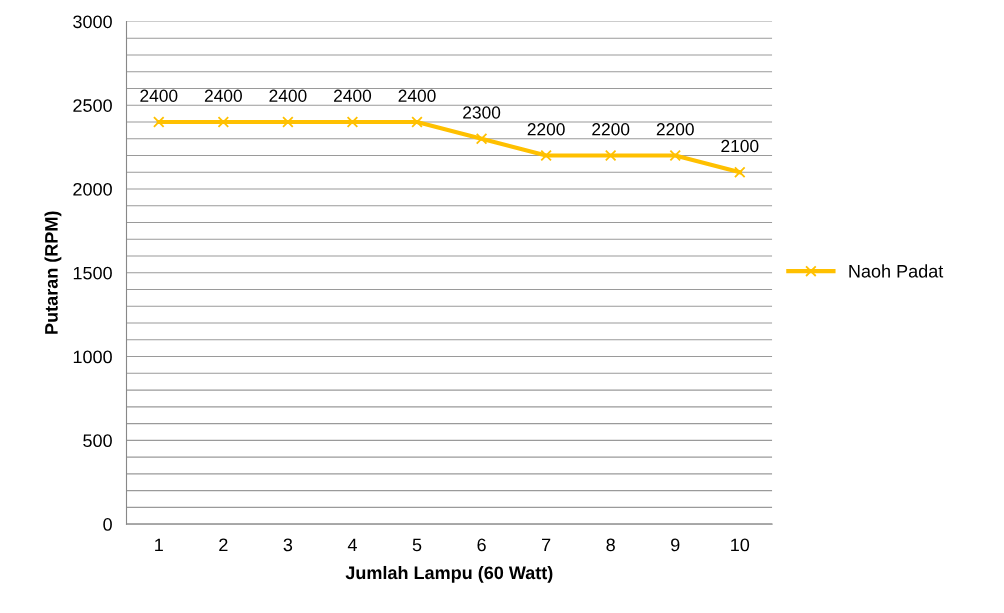  I want to click on legend-label: Naoh Padat, so click(896, 271).